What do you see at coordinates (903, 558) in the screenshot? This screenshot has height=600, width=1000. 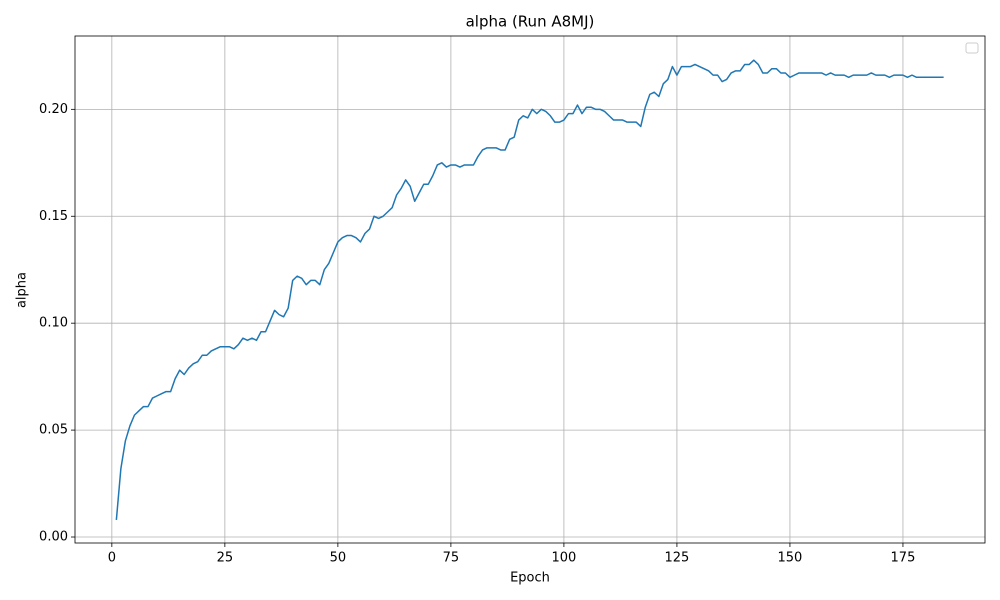 I see `x-tick-label: 175` at bounding box center [903, 558].